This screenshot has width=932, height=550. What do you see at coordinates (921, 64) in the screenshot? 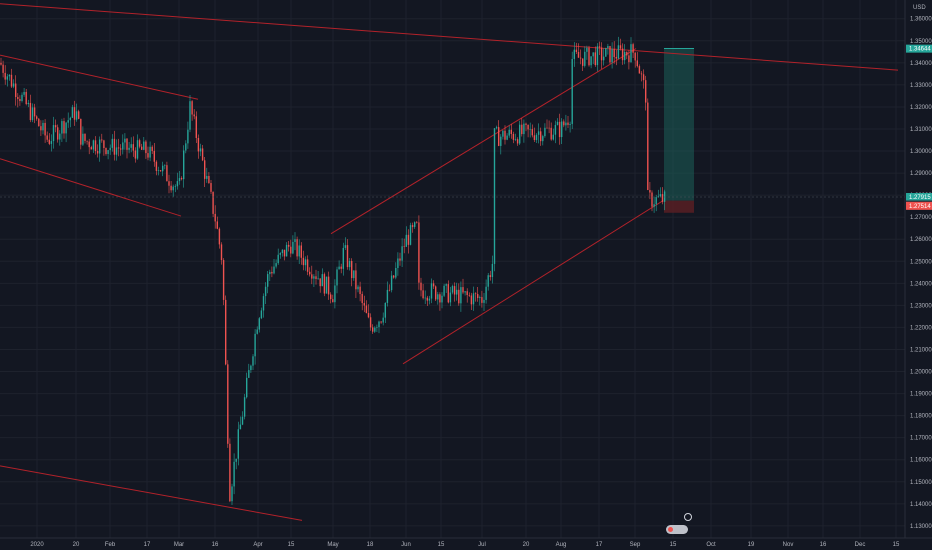
I see `y-tick-label: 1.34000` at bounding box center [921, 64].